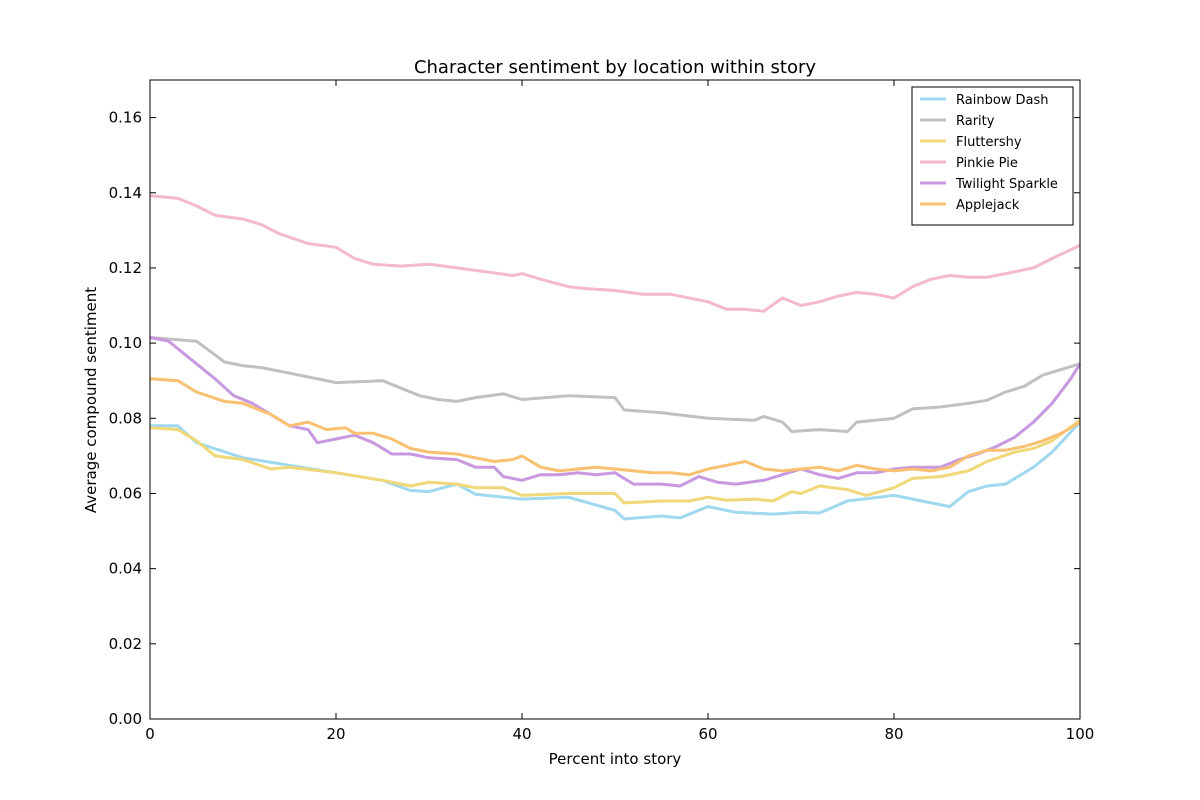 This screenshot has width=1200, height=800. What do you see at coordinates (125, 118) in the screenshot?
I see `y-tick-label: 0.16` at bounding box center [125, 118].